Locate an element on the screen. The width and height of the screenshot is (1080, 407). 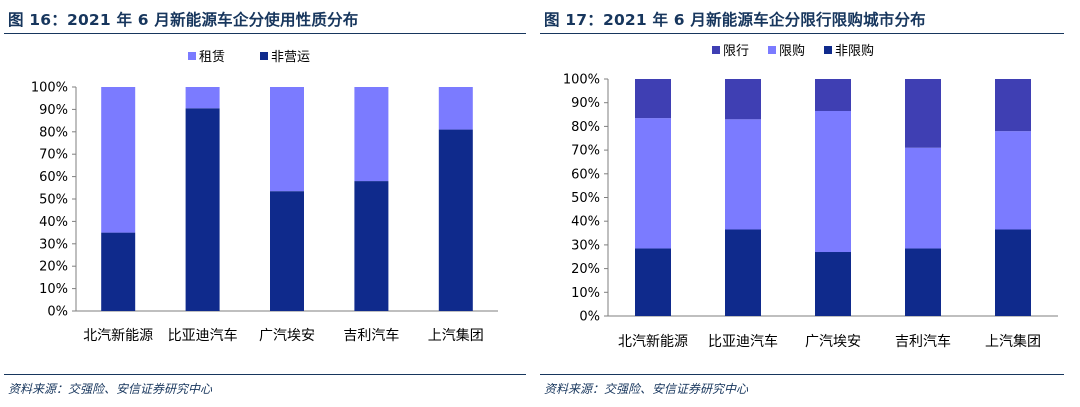
chart-title: 图 16：2021 年 6 月新能源车企分使用性质分布 is located at coordinates (183, 20).